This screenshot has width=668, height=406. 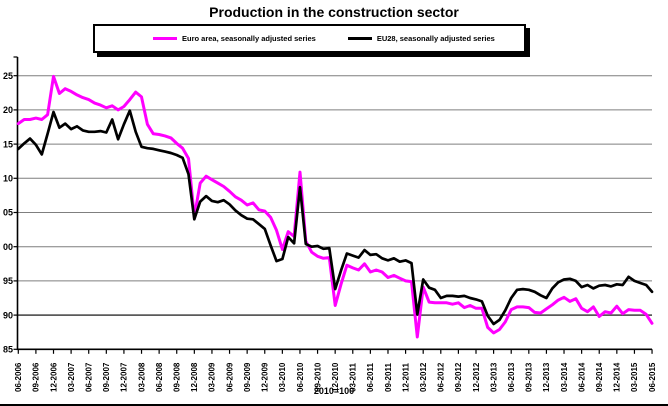 I want to click on x-tick-label: 09-2012, so click(x=458, y=377).